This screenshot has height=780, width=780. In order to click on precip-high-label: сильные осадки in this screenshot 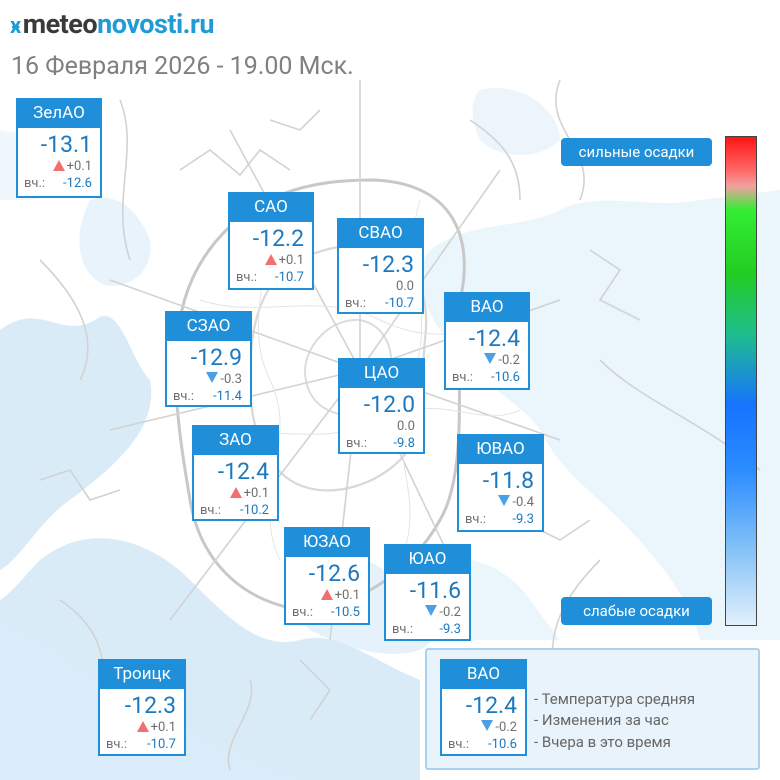, I will do `click(636, 152)`.